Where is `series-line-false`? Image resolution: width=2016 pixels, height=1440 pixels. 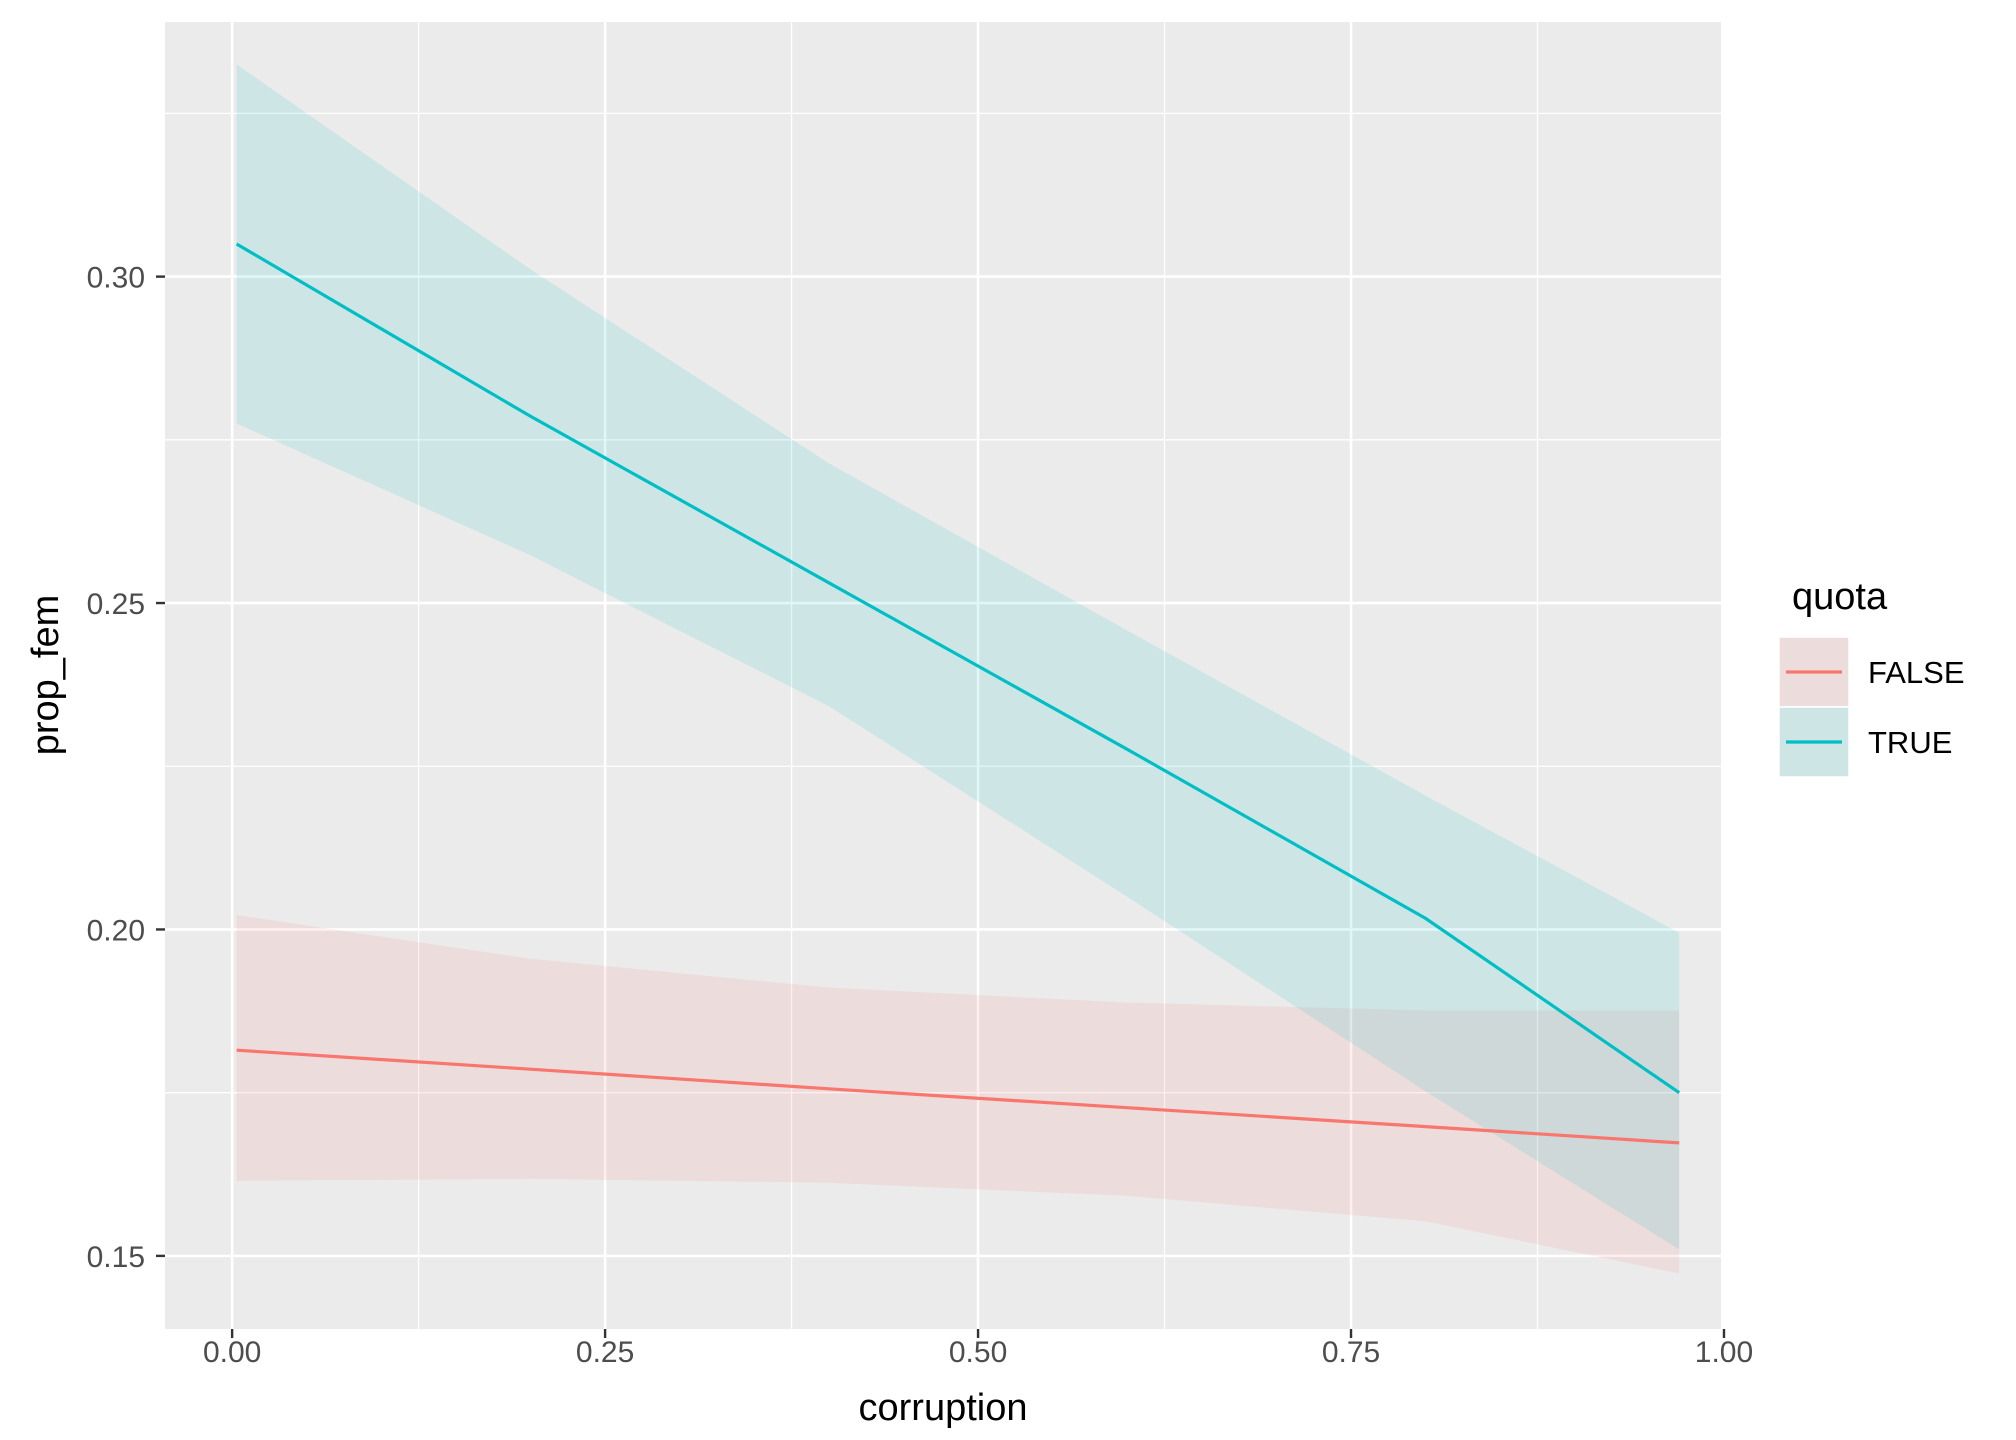 series-line-false is located at coordinates (958, 1096).